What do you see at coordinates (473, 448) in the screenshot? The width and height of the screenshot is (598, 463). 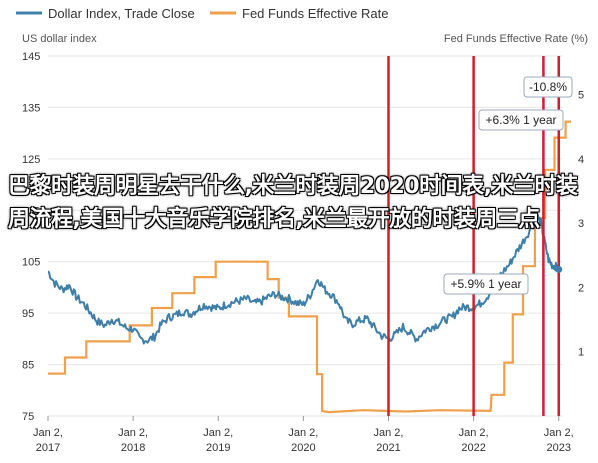 I see `x-tick-year: 2022` at bounding box center [473, 448].